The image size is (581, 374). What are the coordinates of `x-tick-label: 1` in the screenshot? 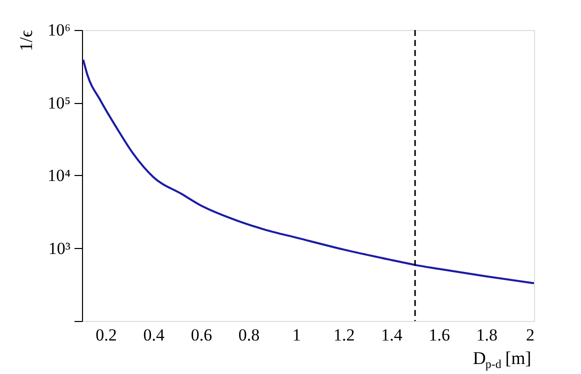 It's located at (296, 335).